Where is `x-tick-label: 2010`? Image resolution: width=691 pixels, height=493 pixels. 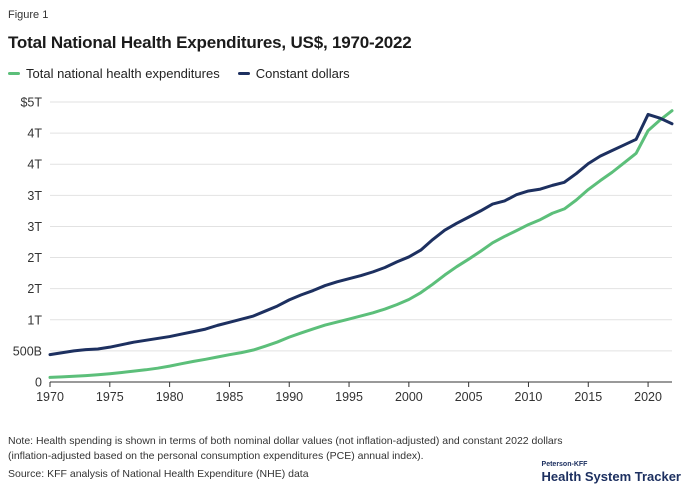 x-tick-label: 2010 is located at coordinates (529, 397).